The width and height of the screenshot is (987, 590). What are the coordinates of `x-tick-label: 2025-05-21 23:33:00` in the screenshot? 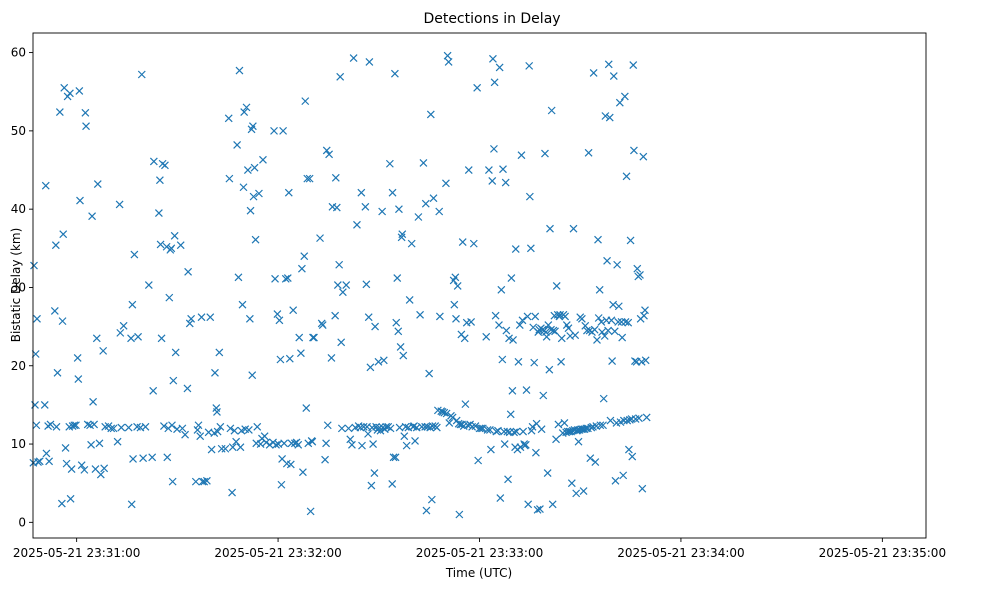 It's located at (479, 553).